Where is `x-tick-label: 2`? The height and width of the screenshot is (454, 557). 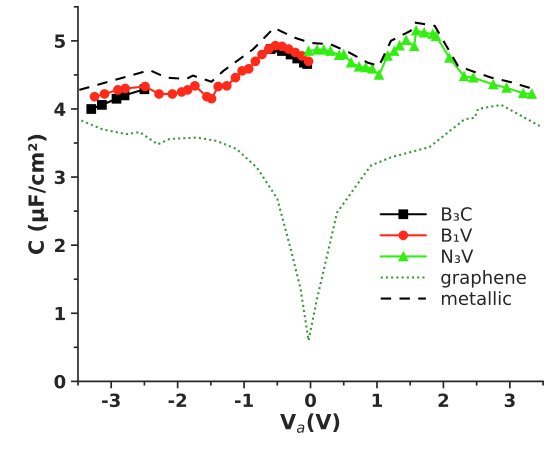
x-tick-label: 2 is located at coordinates (443, 400).